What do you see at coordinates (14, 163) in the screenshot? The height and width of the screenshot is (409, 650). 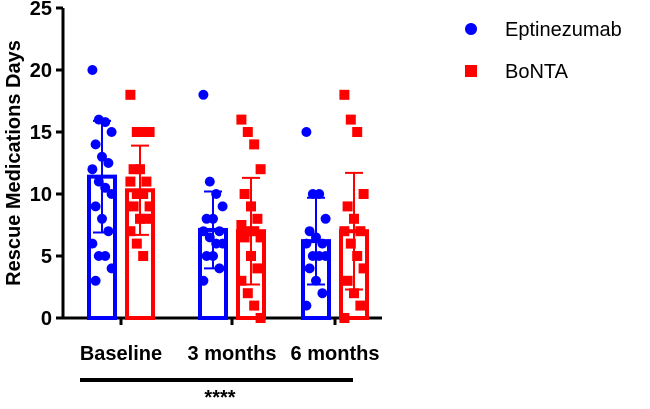 I see `y-axis-title: Rescue Medications Days` at bounding box center [14, 163].